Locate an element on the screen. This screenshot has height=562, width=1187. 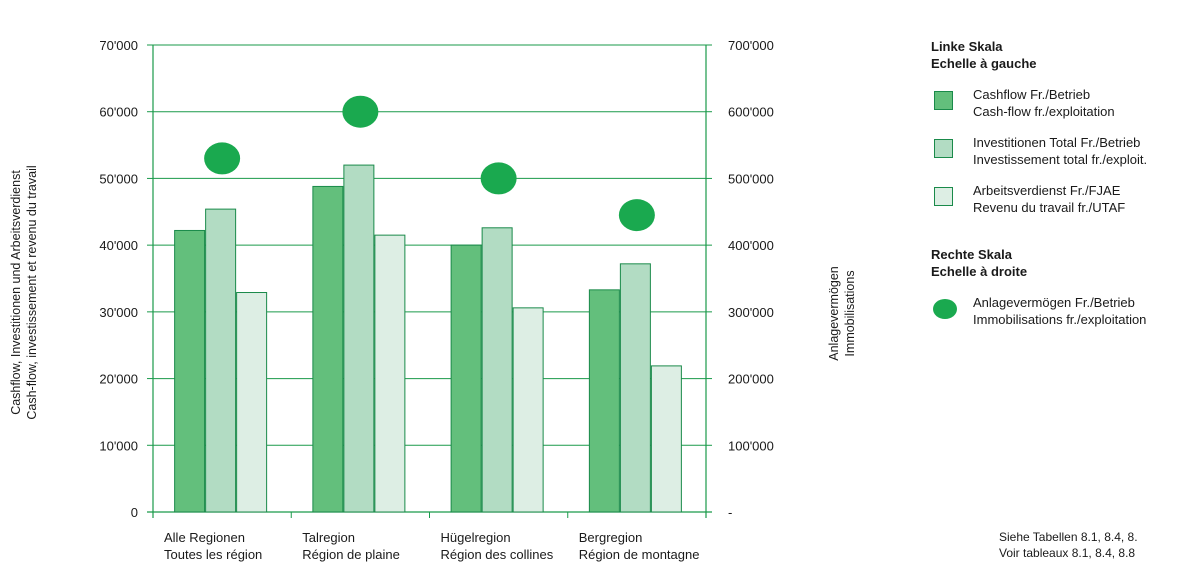
x-tick-label: Talregion is located at coordinates (328, 537).